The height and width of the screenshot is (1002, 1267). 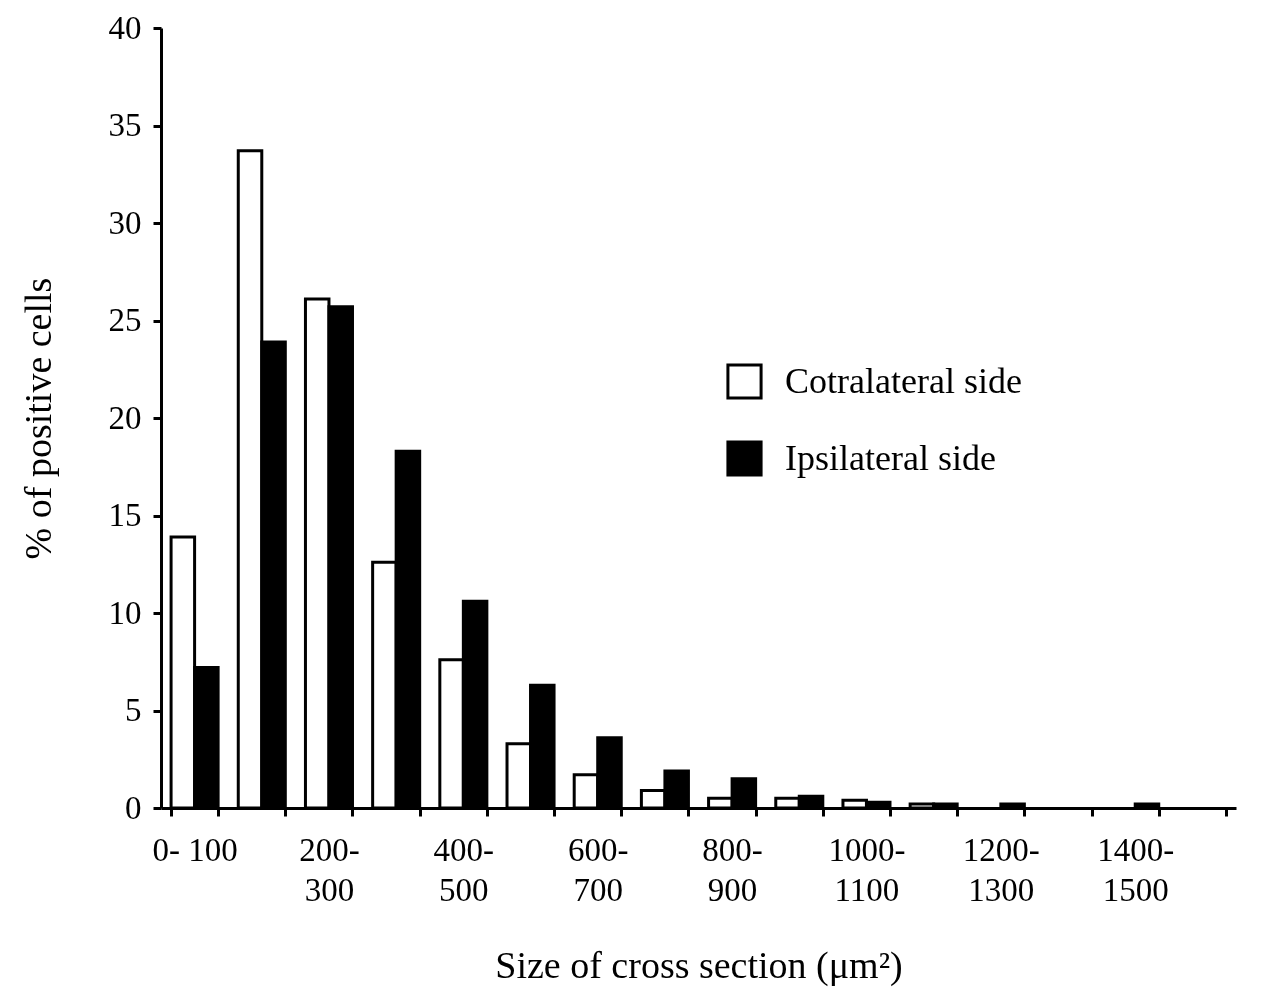 What do you see at coordinates (125, 612) in the screenshot?
I see `y-tick-label: 10` at bounding box center [125, 612].